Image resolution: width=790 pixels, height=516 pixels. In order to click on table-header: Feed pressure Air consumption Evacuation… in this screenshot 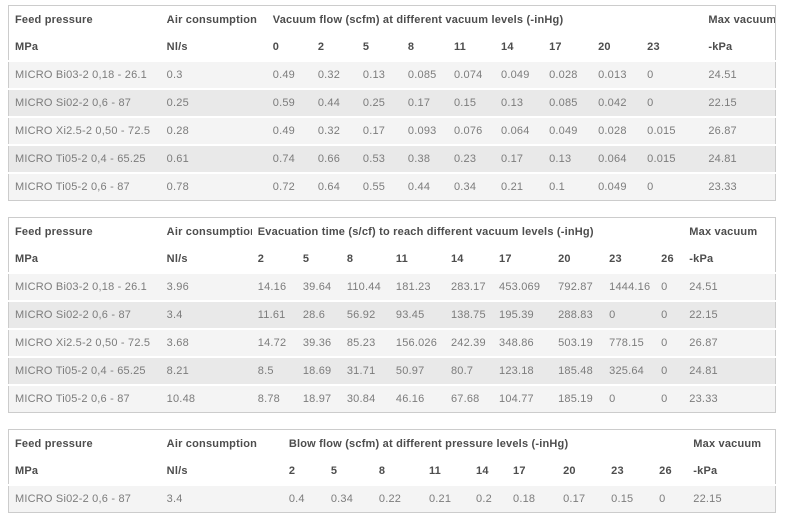, I will do `click(392, 245)`.